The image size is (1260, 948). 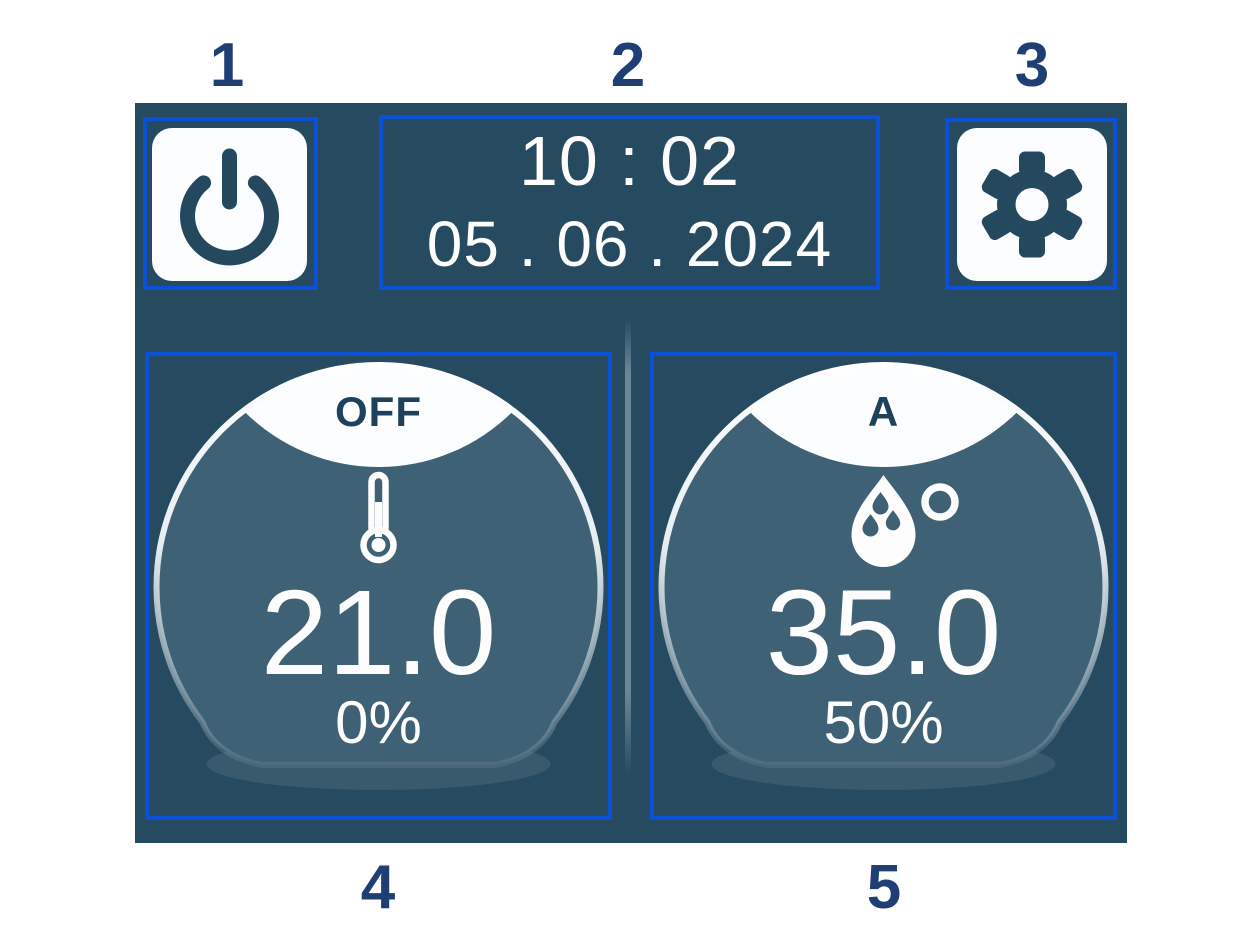 What do you see at coordinates (378, 722) in the screenshot?
I see `temperature-percent: 0%` at bounding box center [378, 722].